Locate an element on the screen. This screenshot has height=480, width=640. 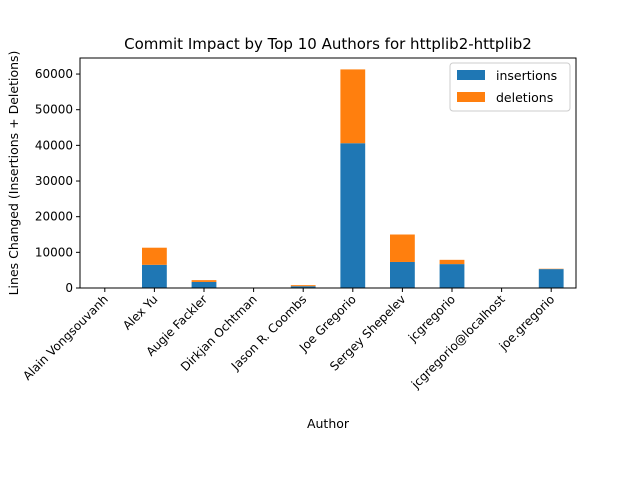
x-axis-label: Author is located at coordinates (328, 423).